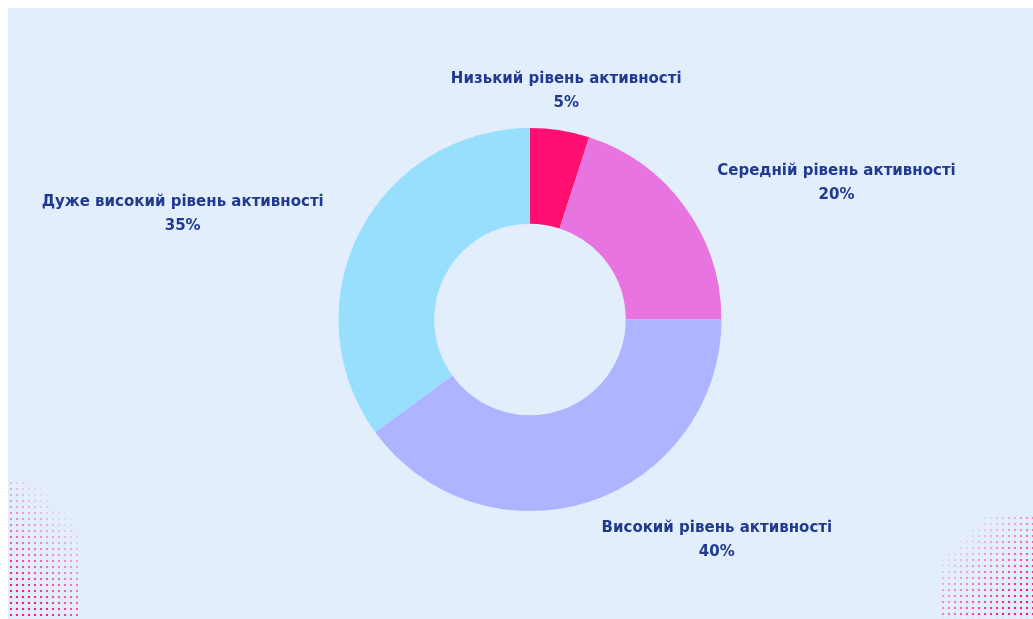 This screenshot has height=619, width=1033. I want to click on data-label: 20%, so click(836, 194).